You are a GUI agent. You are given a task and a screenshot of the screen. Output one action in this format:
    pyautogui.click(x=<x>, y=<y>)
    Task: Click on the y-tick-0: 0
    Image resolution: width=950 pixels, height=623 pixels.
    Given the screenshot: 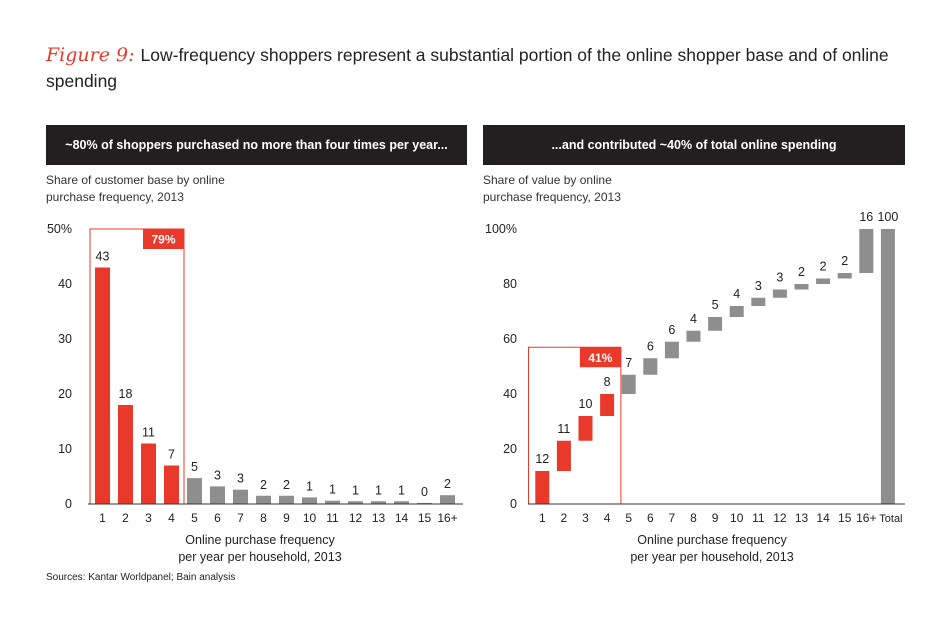 What is the action you would take?
    pyautogui.click(x=68, y=504)
    